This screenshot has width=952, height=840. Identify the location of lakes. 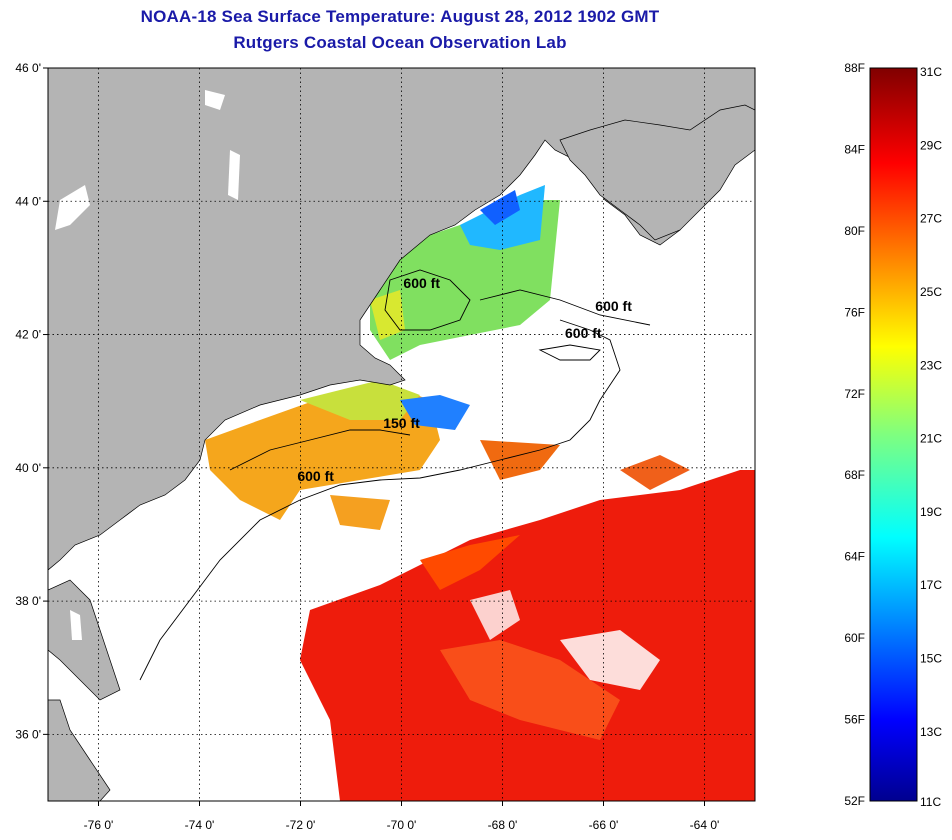
(147, 365).